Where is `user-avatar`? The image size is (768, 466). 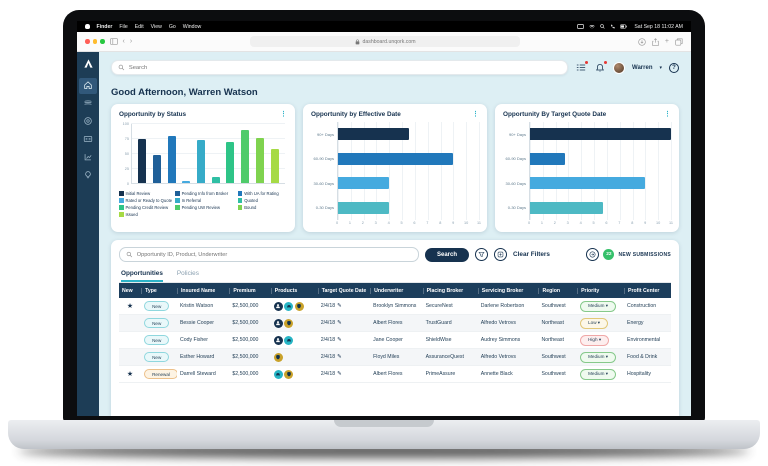
user-avatar is located at coordinates (619, 67).